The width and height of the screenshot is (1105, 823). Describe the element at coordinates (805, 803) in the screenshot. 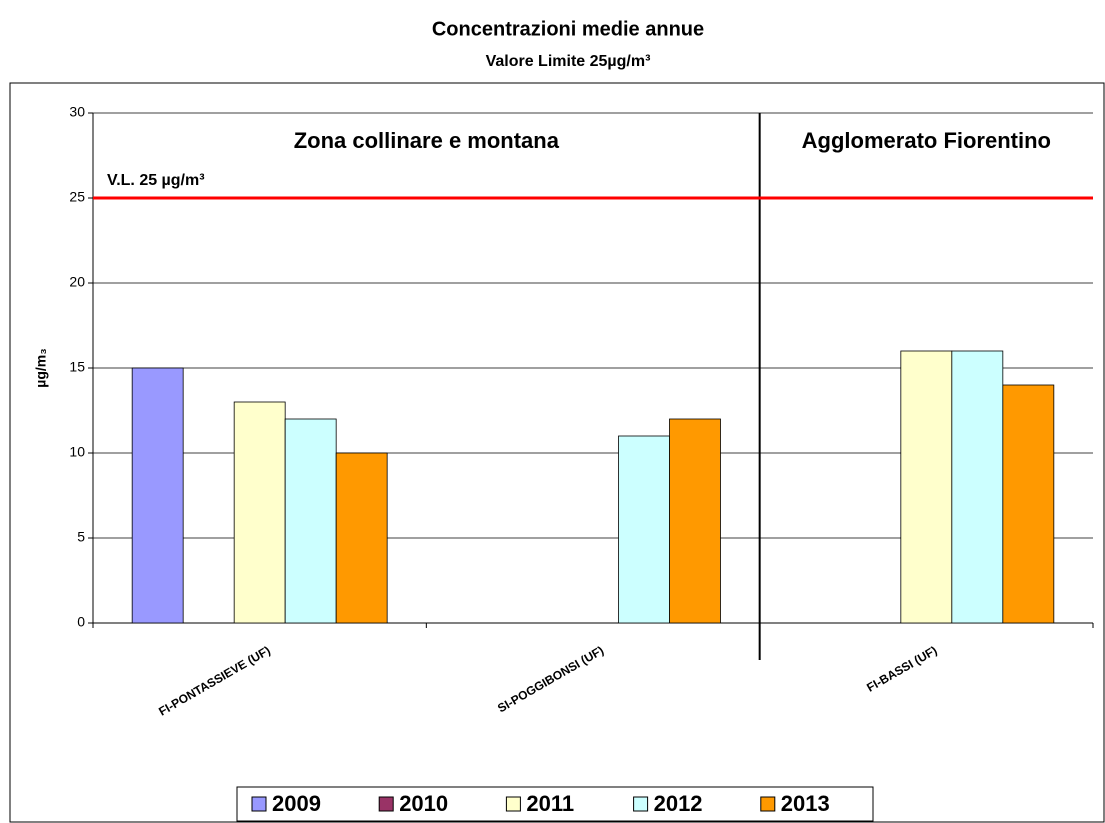

I see `legend-label: 2013` at that location.